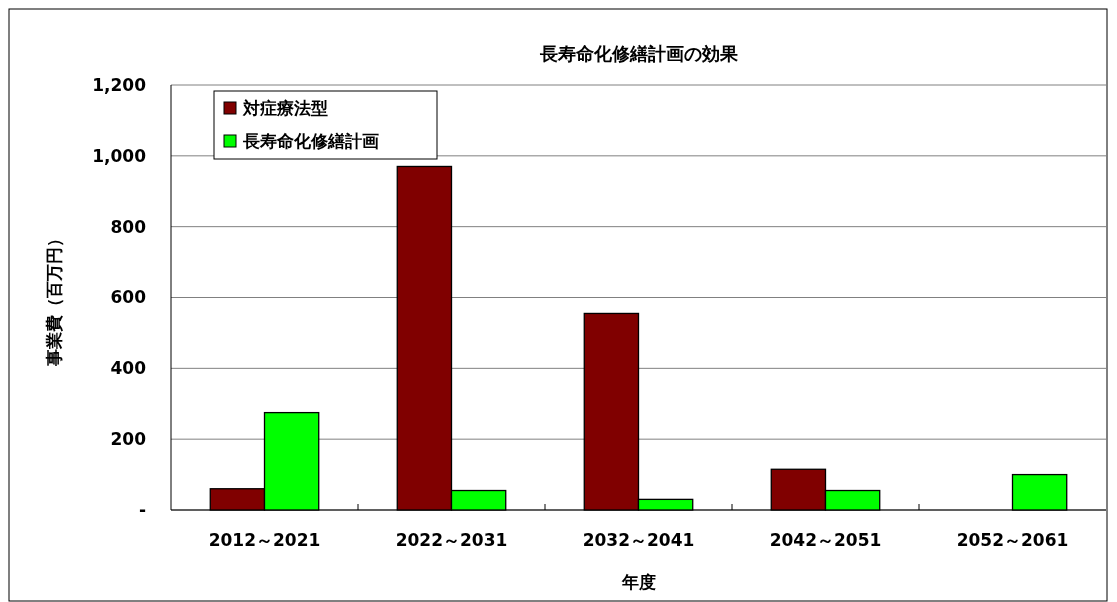 The width and height of the screenshot is (1117, 602). What do you see at coordinates (1012, 540) in the screenshot?
I see `x-tick-label: 2052～2061` at bounding box center [1012, 540].